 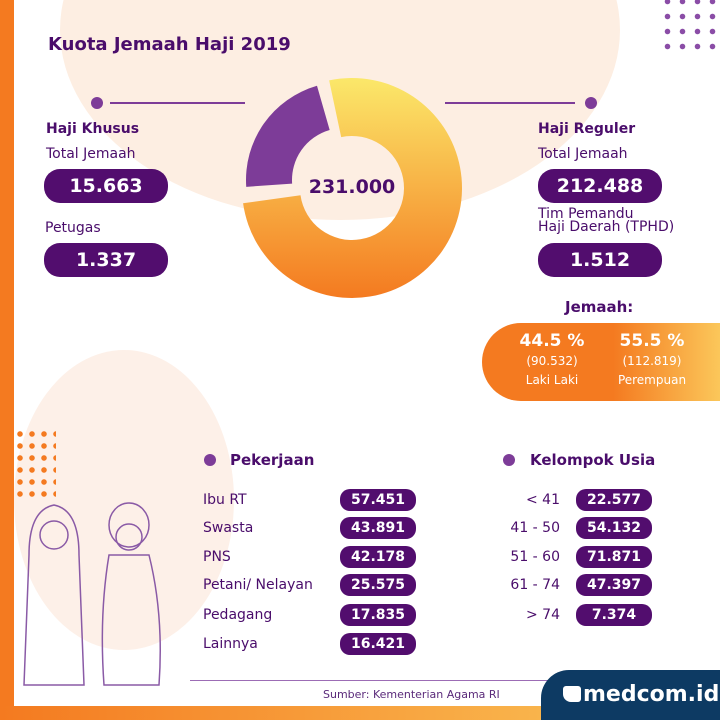 I want to click on reguler-tphd-label-1: Tim Pemandu, so click(x=586, y=214).